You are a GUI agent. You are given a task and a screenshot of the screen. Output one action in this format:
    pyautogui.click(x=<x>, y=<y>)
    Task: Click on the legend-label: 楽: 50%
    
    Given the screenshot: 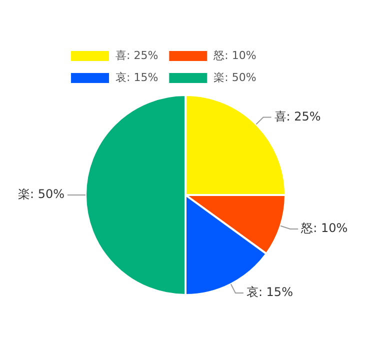 What is the action you would take?
    pyautogui.click(x=235, y=77)
    